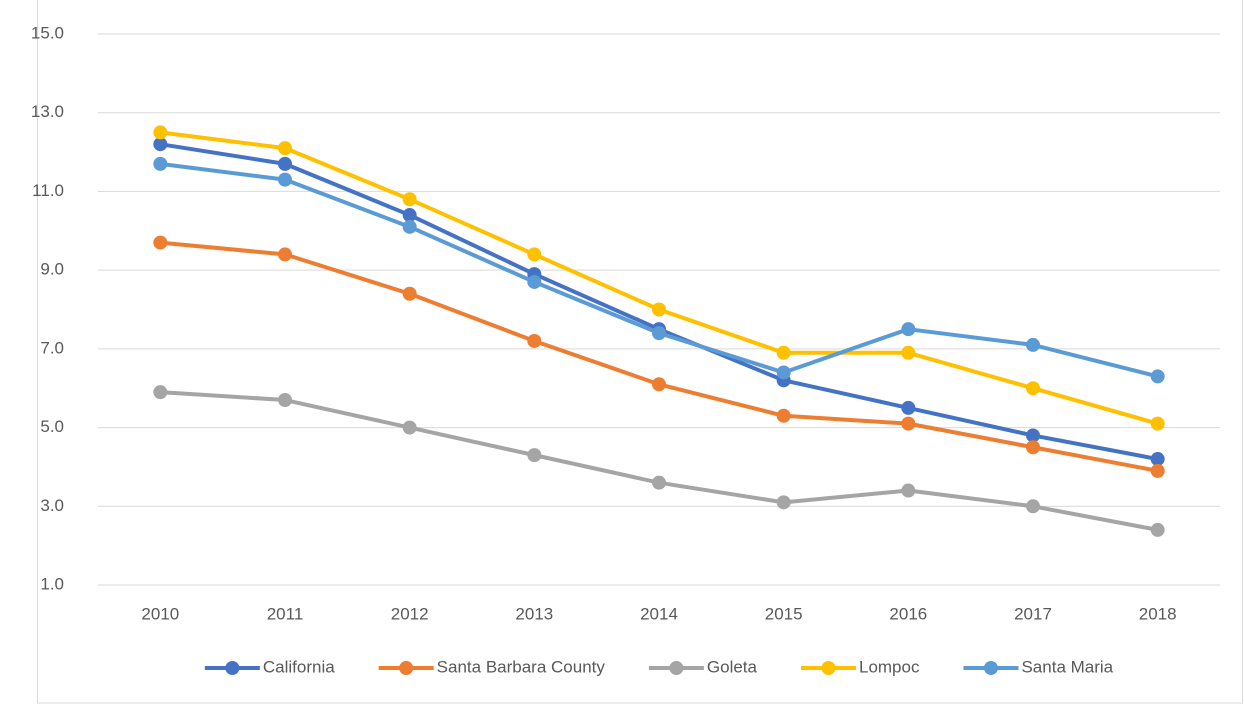 The width and height of the screenshot is (1244, 704). I want to click on y-tick-label: 11.0, so click(48, 190).